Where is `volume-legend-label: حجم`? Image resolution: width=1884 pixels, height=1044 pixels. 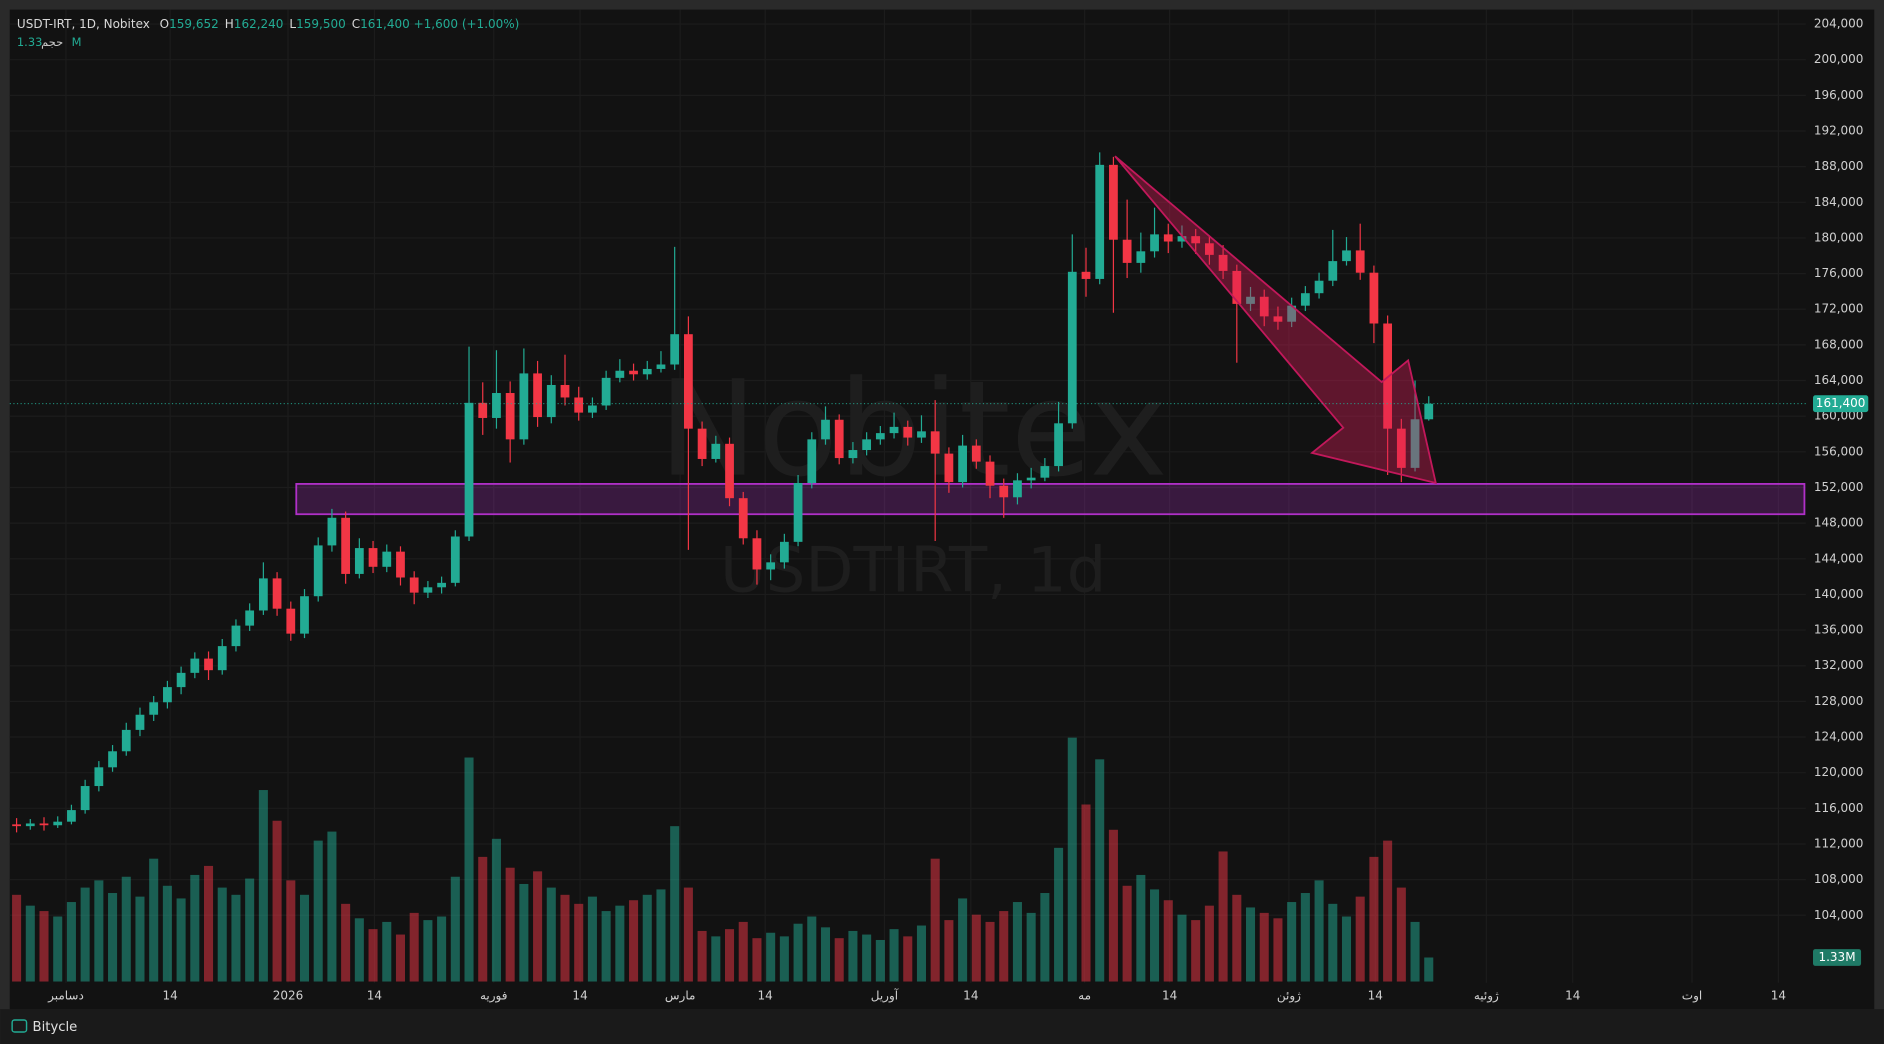 volume-legend-label: حجم is located at coordinates (52, 42).